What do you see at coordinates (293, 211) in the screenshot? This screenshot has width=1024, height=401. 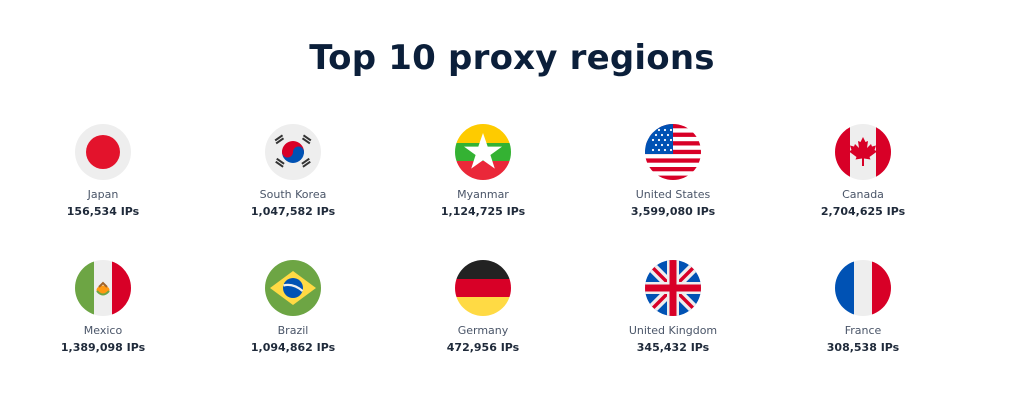 I see `region-ip-count: 1,047,582 IPs` at bounding box center [293, 211].